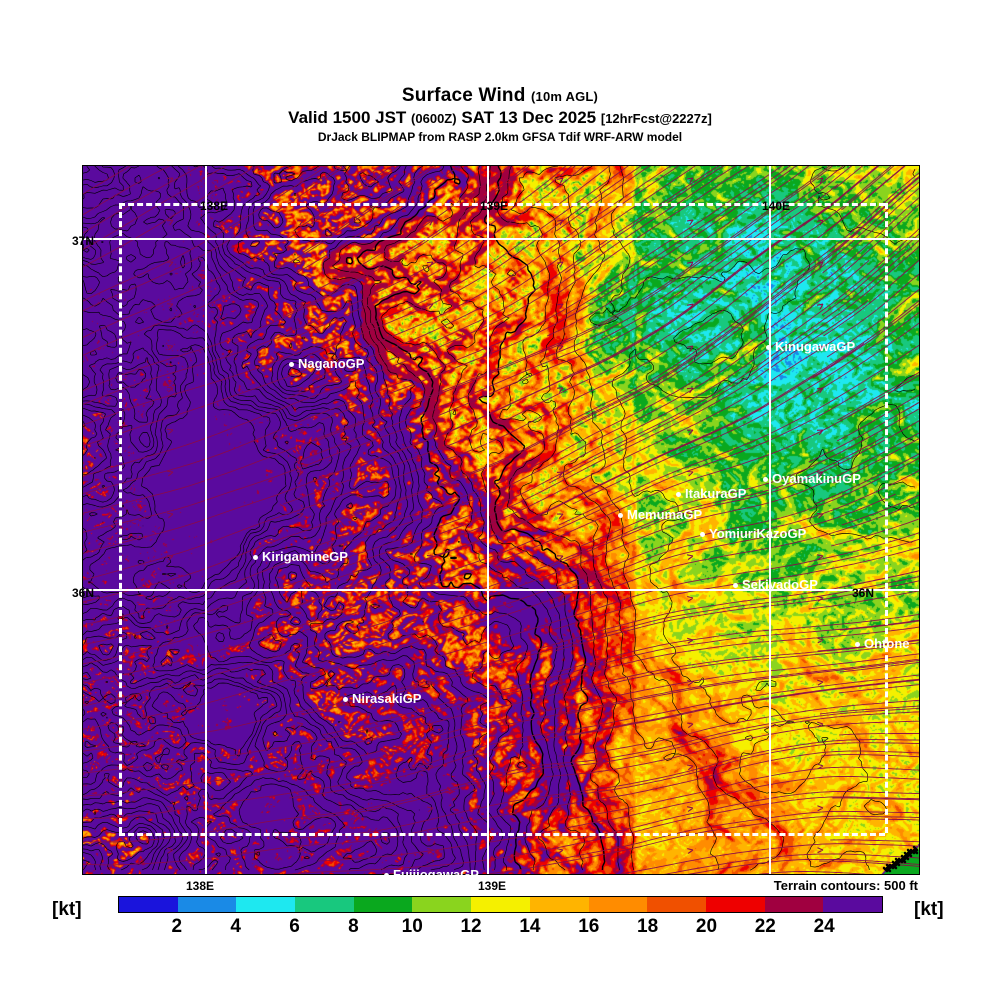 The width and height of the screenshot is (1000, 1000). What do you see at coordinates (382, 698) in the screenshot?
I see `station-nirasakigp: NirasakiGP` at bounding box center [382, 698].